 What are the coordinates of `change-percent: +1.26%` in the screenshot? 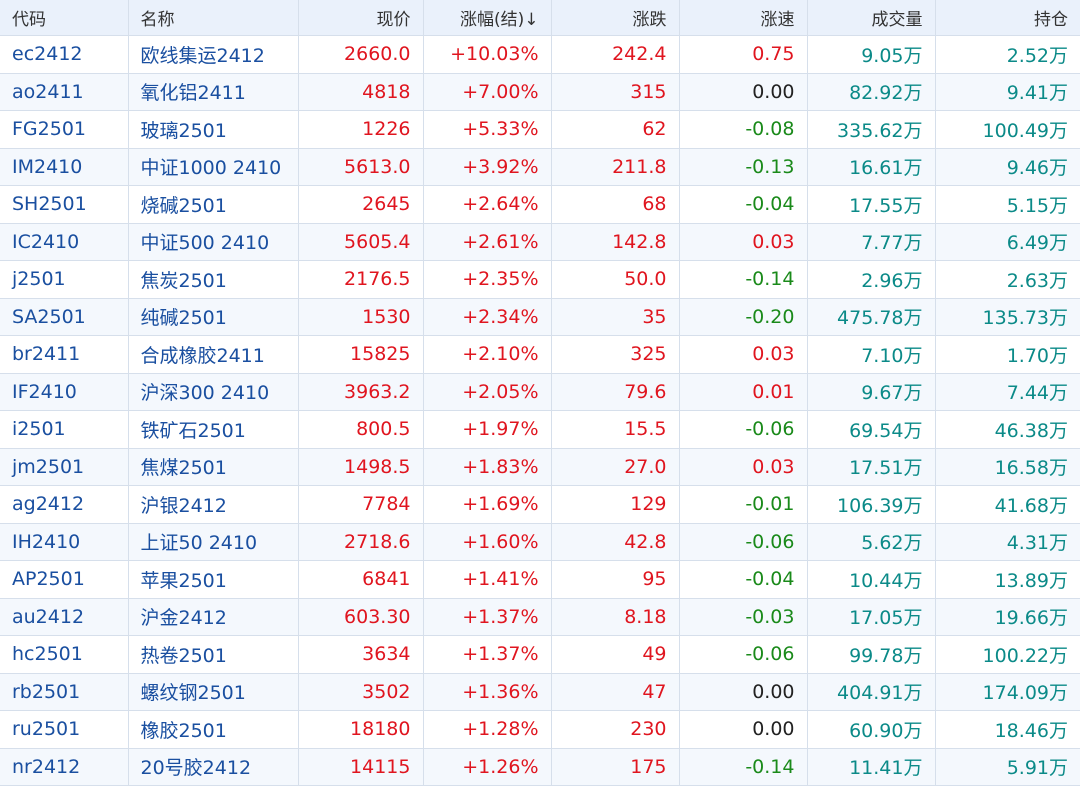 It's located at (487, 767).